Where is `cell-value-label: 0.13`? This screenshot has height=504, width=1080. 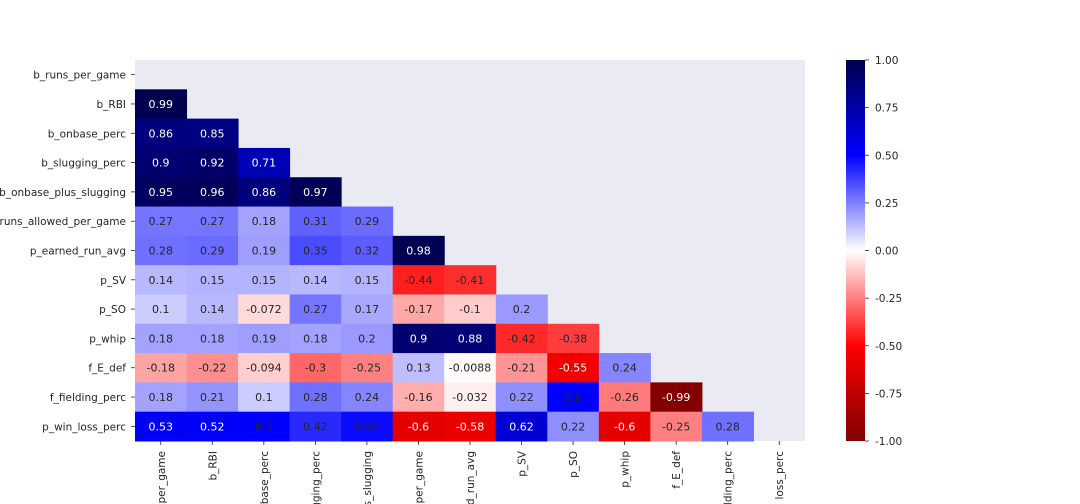
cell-value-label: 0.13 is located at coordinates (418, 368).